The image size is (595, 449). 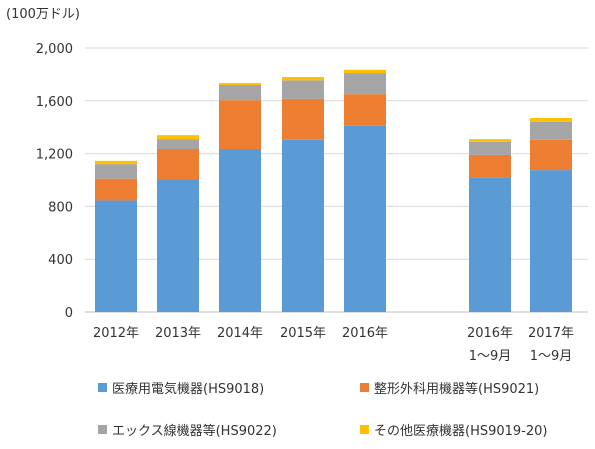 I want to click on legend-label: 整形外科用機器等(HS9021), so click(x=457, y=389).